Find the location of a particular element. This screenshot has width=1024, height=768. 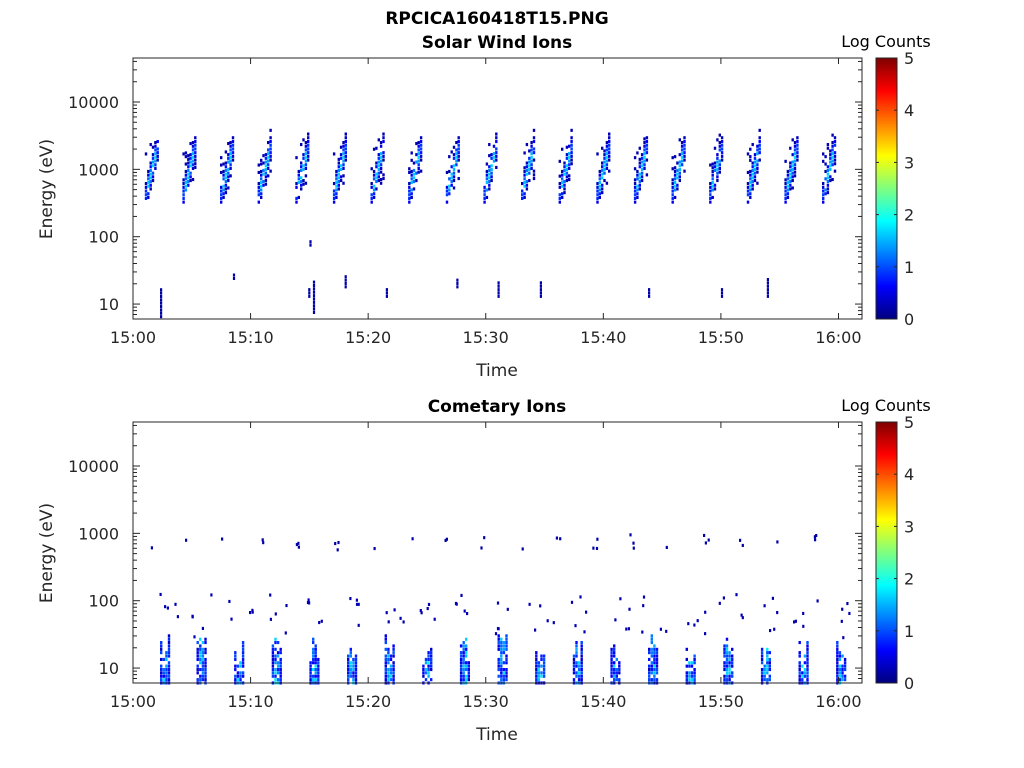

cometary-xlabel: Time is located at coordinates (496, 735).